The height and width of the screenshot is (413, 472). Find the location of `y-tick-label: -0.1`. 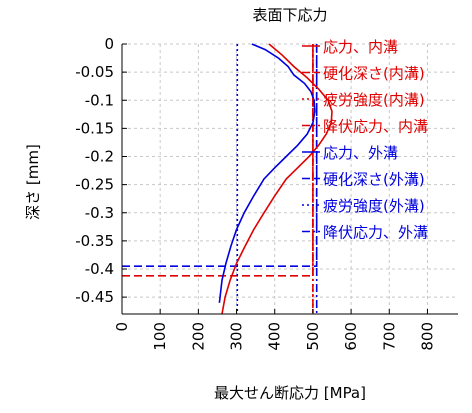

y-tick-label: -0.1 is located at coordinates (99, 100).